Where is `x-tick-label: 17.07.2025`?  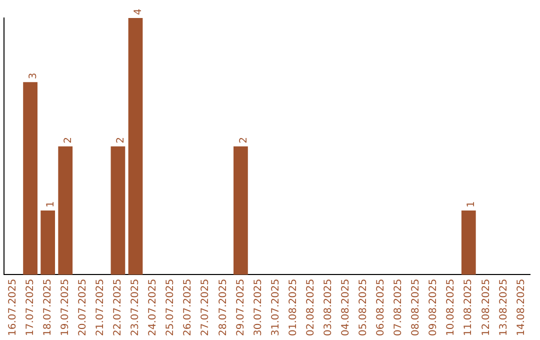 x-tick-label: 17.07.2025 is located at coordinates (30, 307).